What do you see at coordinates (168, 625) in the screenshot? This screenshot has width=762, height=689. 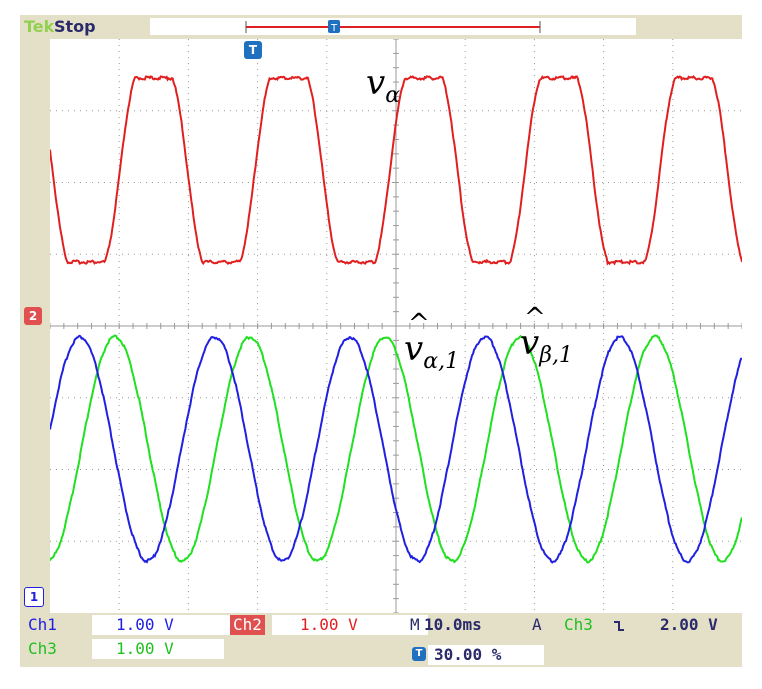 I see `ch1-scale: 1.00 V` at bounding box center [168, 625].